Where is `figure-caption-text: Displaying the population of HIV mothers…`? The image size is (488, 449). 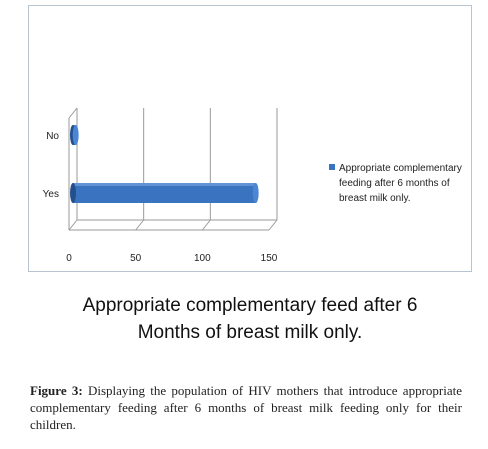 figure-caption-text: Displaying the population of HIV mothers… is located at coordinates (246, 407).